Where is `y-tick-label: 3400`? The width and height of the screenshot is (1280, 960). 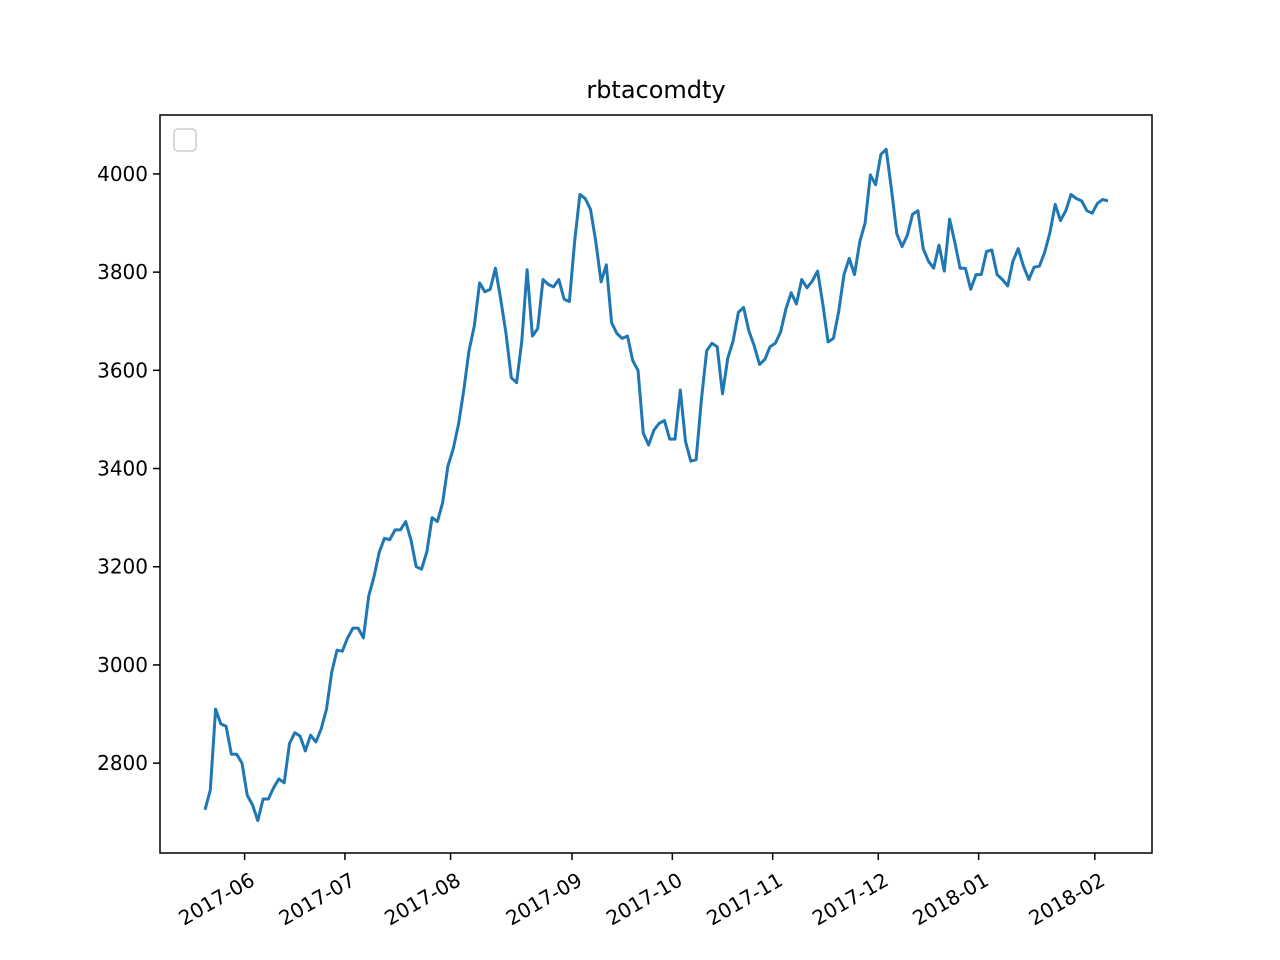 y-tick-label: 3400 is located at coordinates (122, 469).